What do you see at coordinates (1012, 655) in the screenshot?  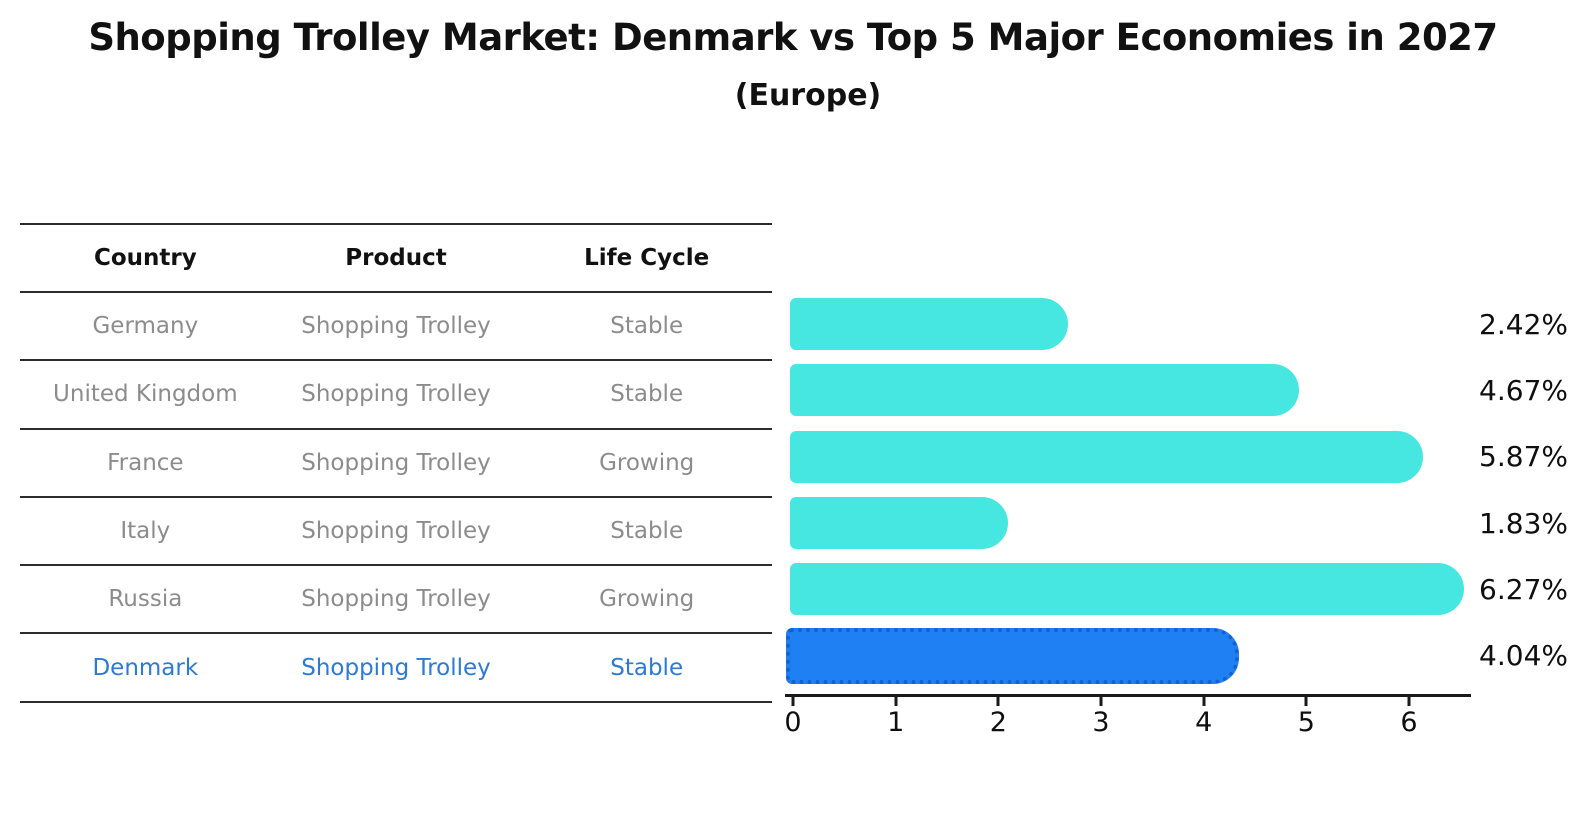 I see `bar-denmark` at bounding box center [1012, 655].